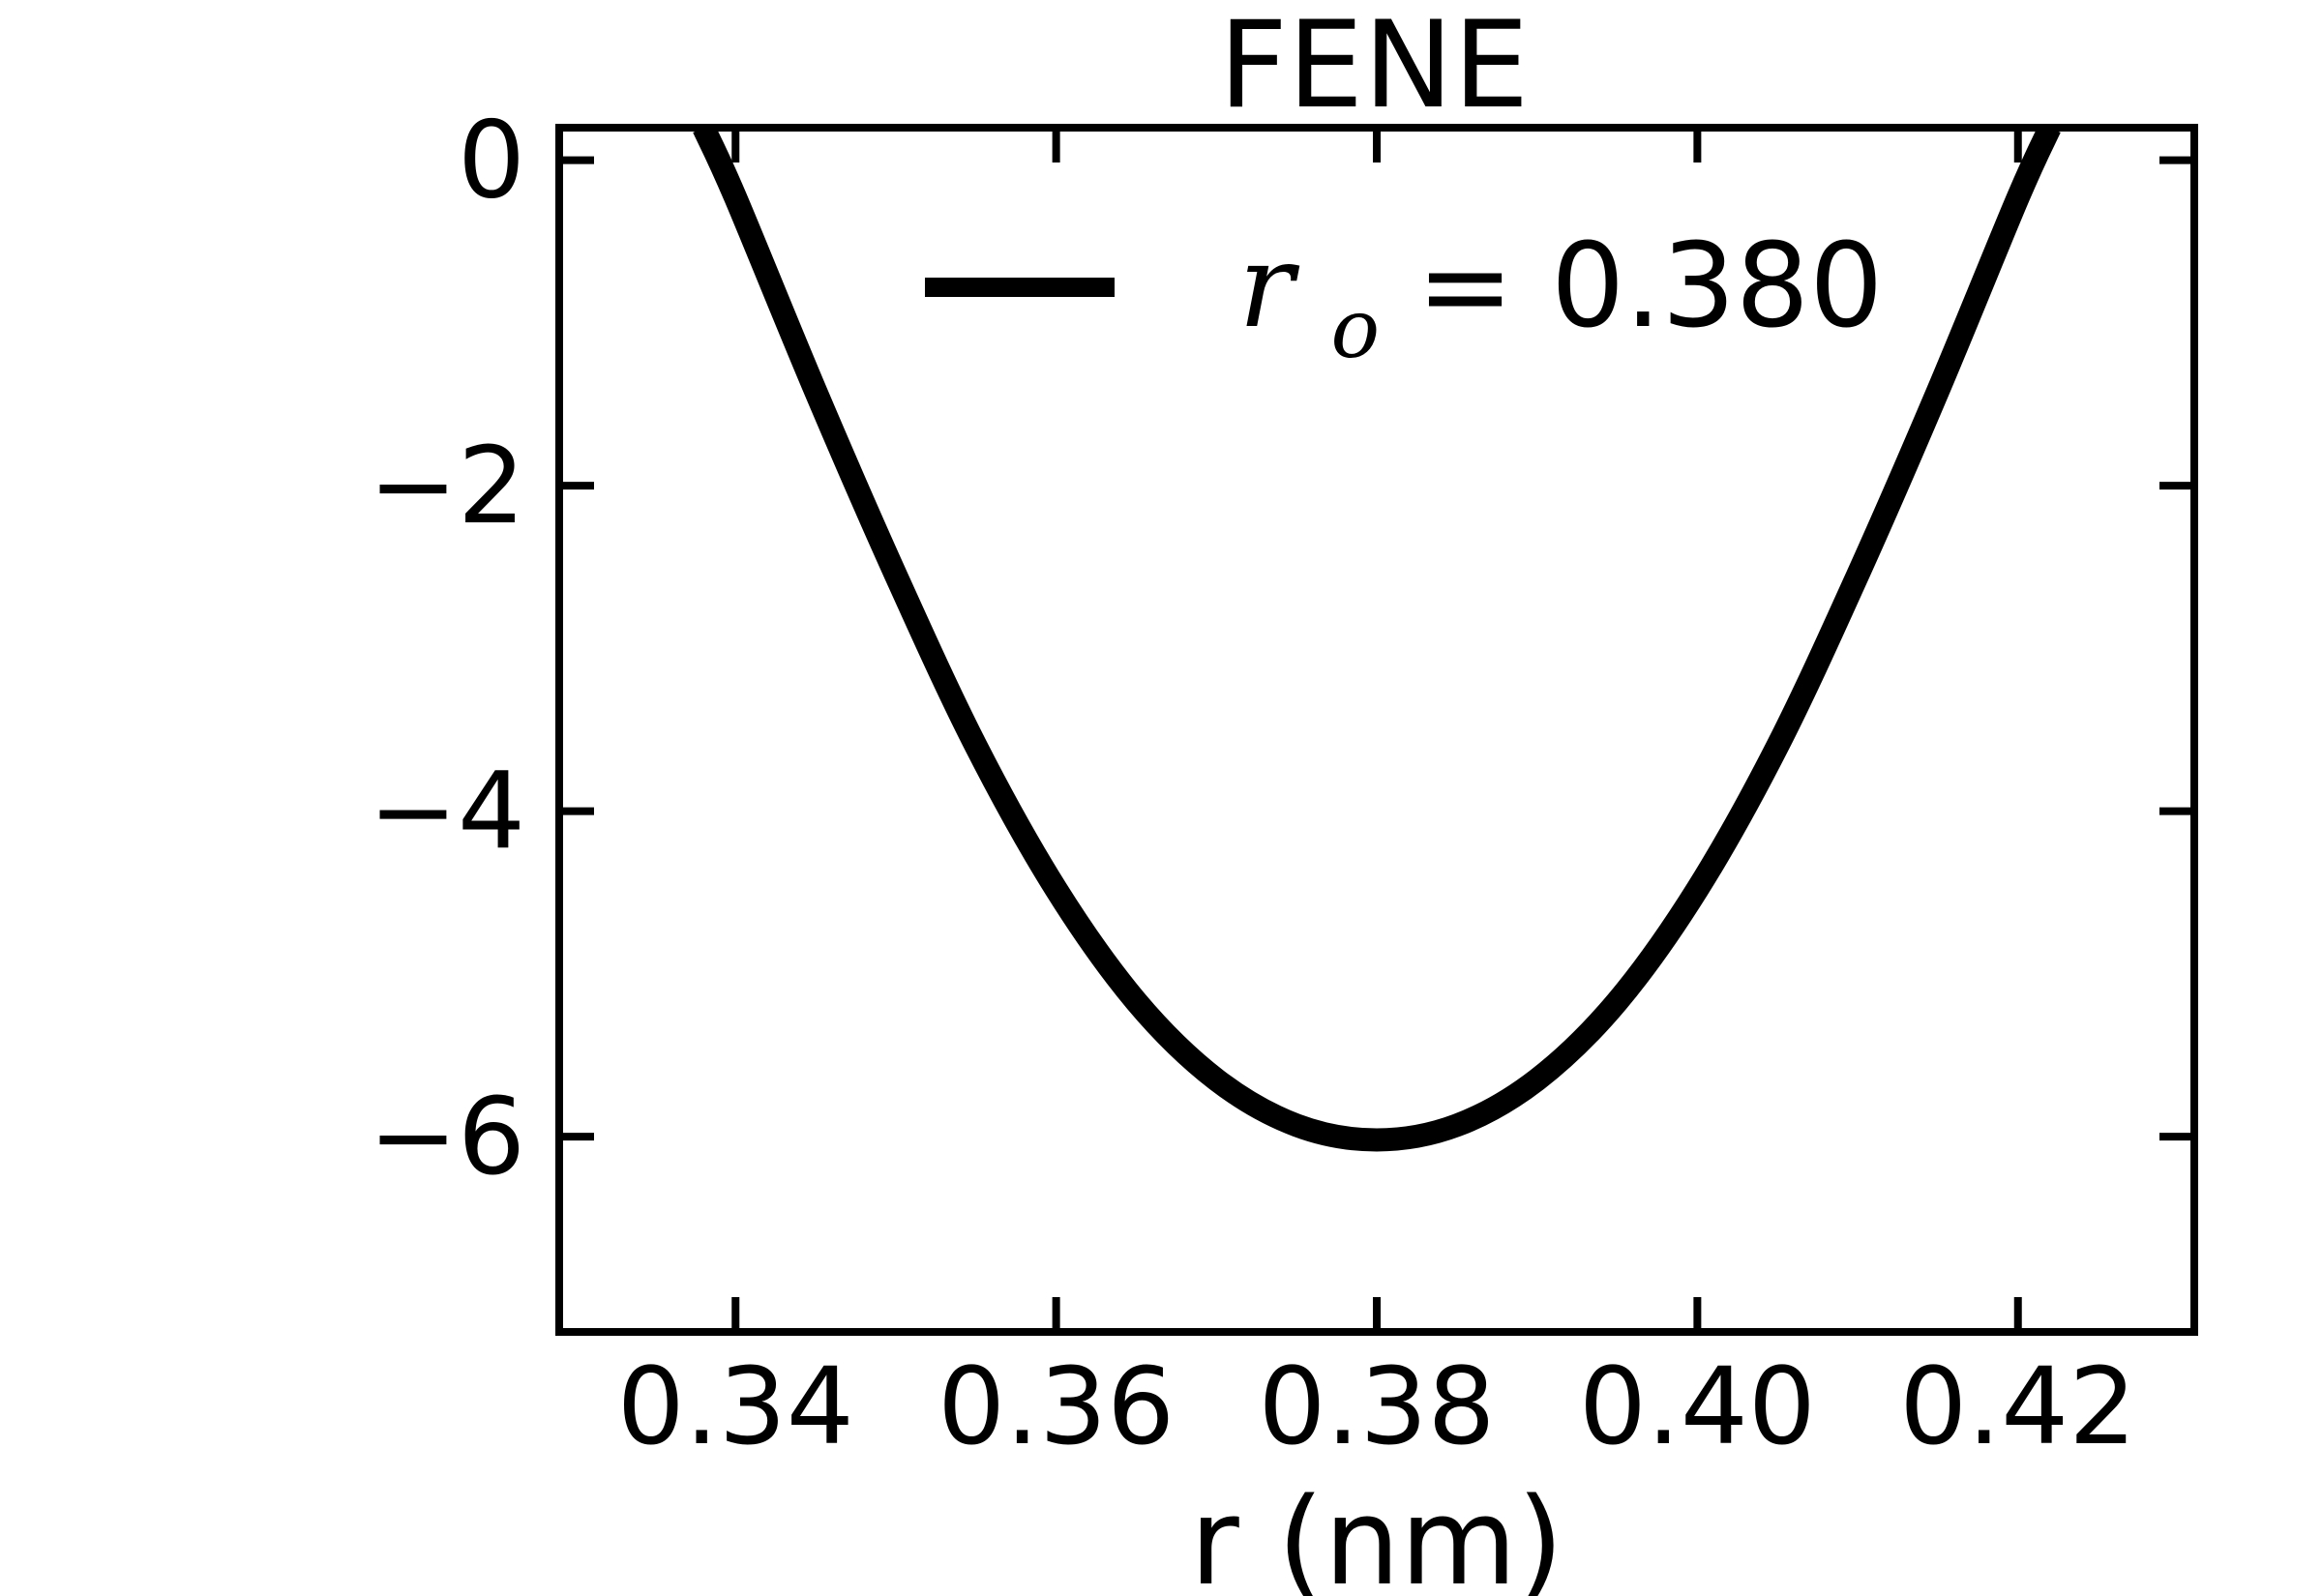 The image size is (2322, 1596). What do you see at coordinates (447, 1136) in the screenshot?
I see `y-tick-label: −6` at bounding box center [447, 1136].